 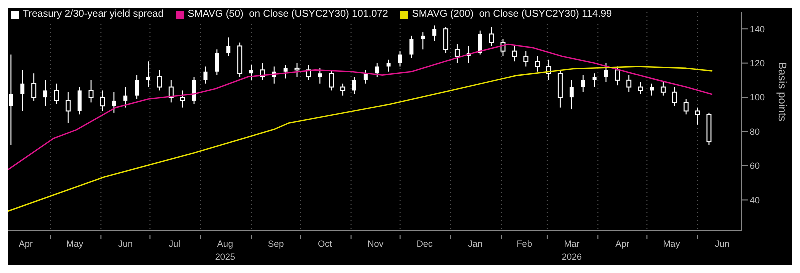 What do you see at coordinates (512, 14) in the screenshot?
I see `legend-label: SMAVG (200) on Close (USYC2Y30) 114.99` at bounding box center [512, 14].